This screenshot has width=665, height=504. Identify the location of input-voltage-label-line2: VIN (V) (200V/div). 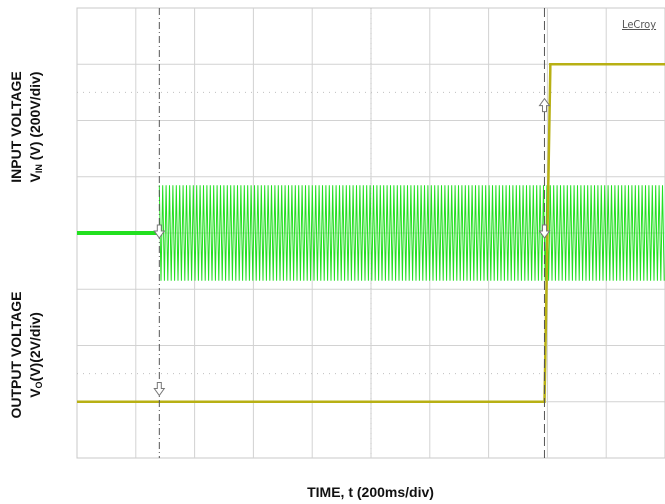
(37, 127).